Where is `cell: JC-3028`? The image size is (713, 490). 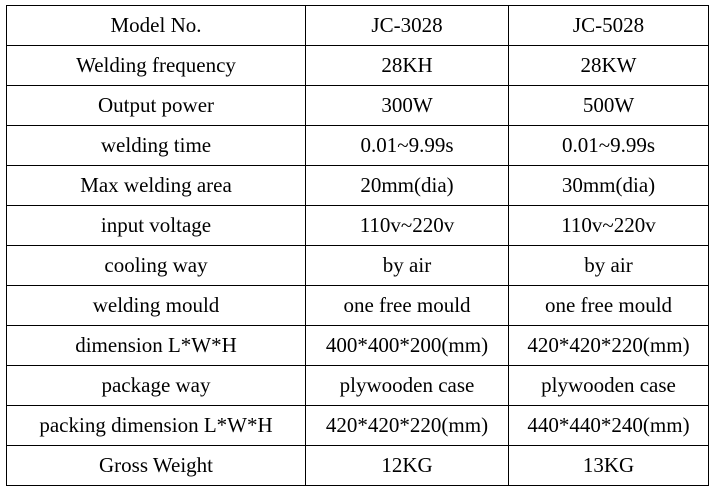 cell: JC-3028 is located at coordinates (407, 25).